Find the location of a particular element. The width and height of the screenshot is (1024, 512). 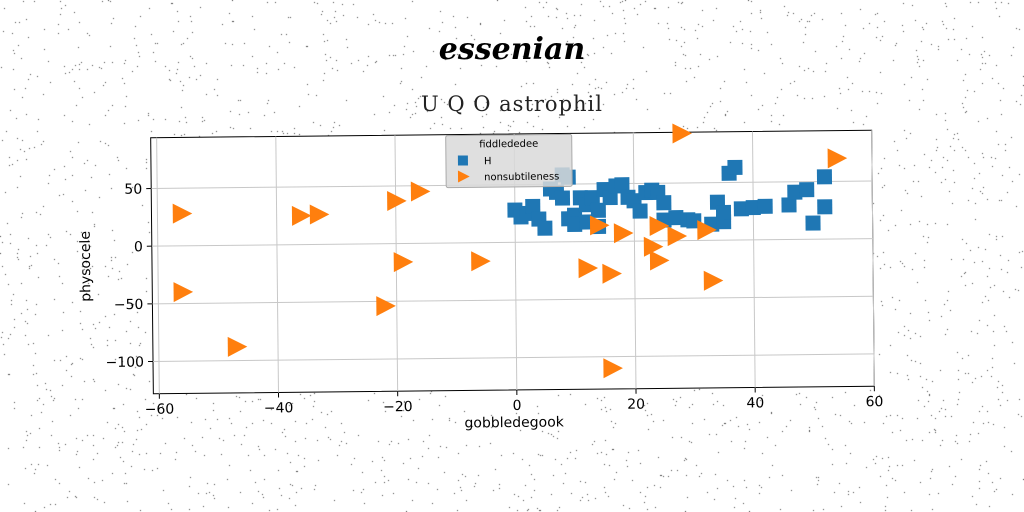

y-tick-label: 0 is located at coordinates (138, 247).